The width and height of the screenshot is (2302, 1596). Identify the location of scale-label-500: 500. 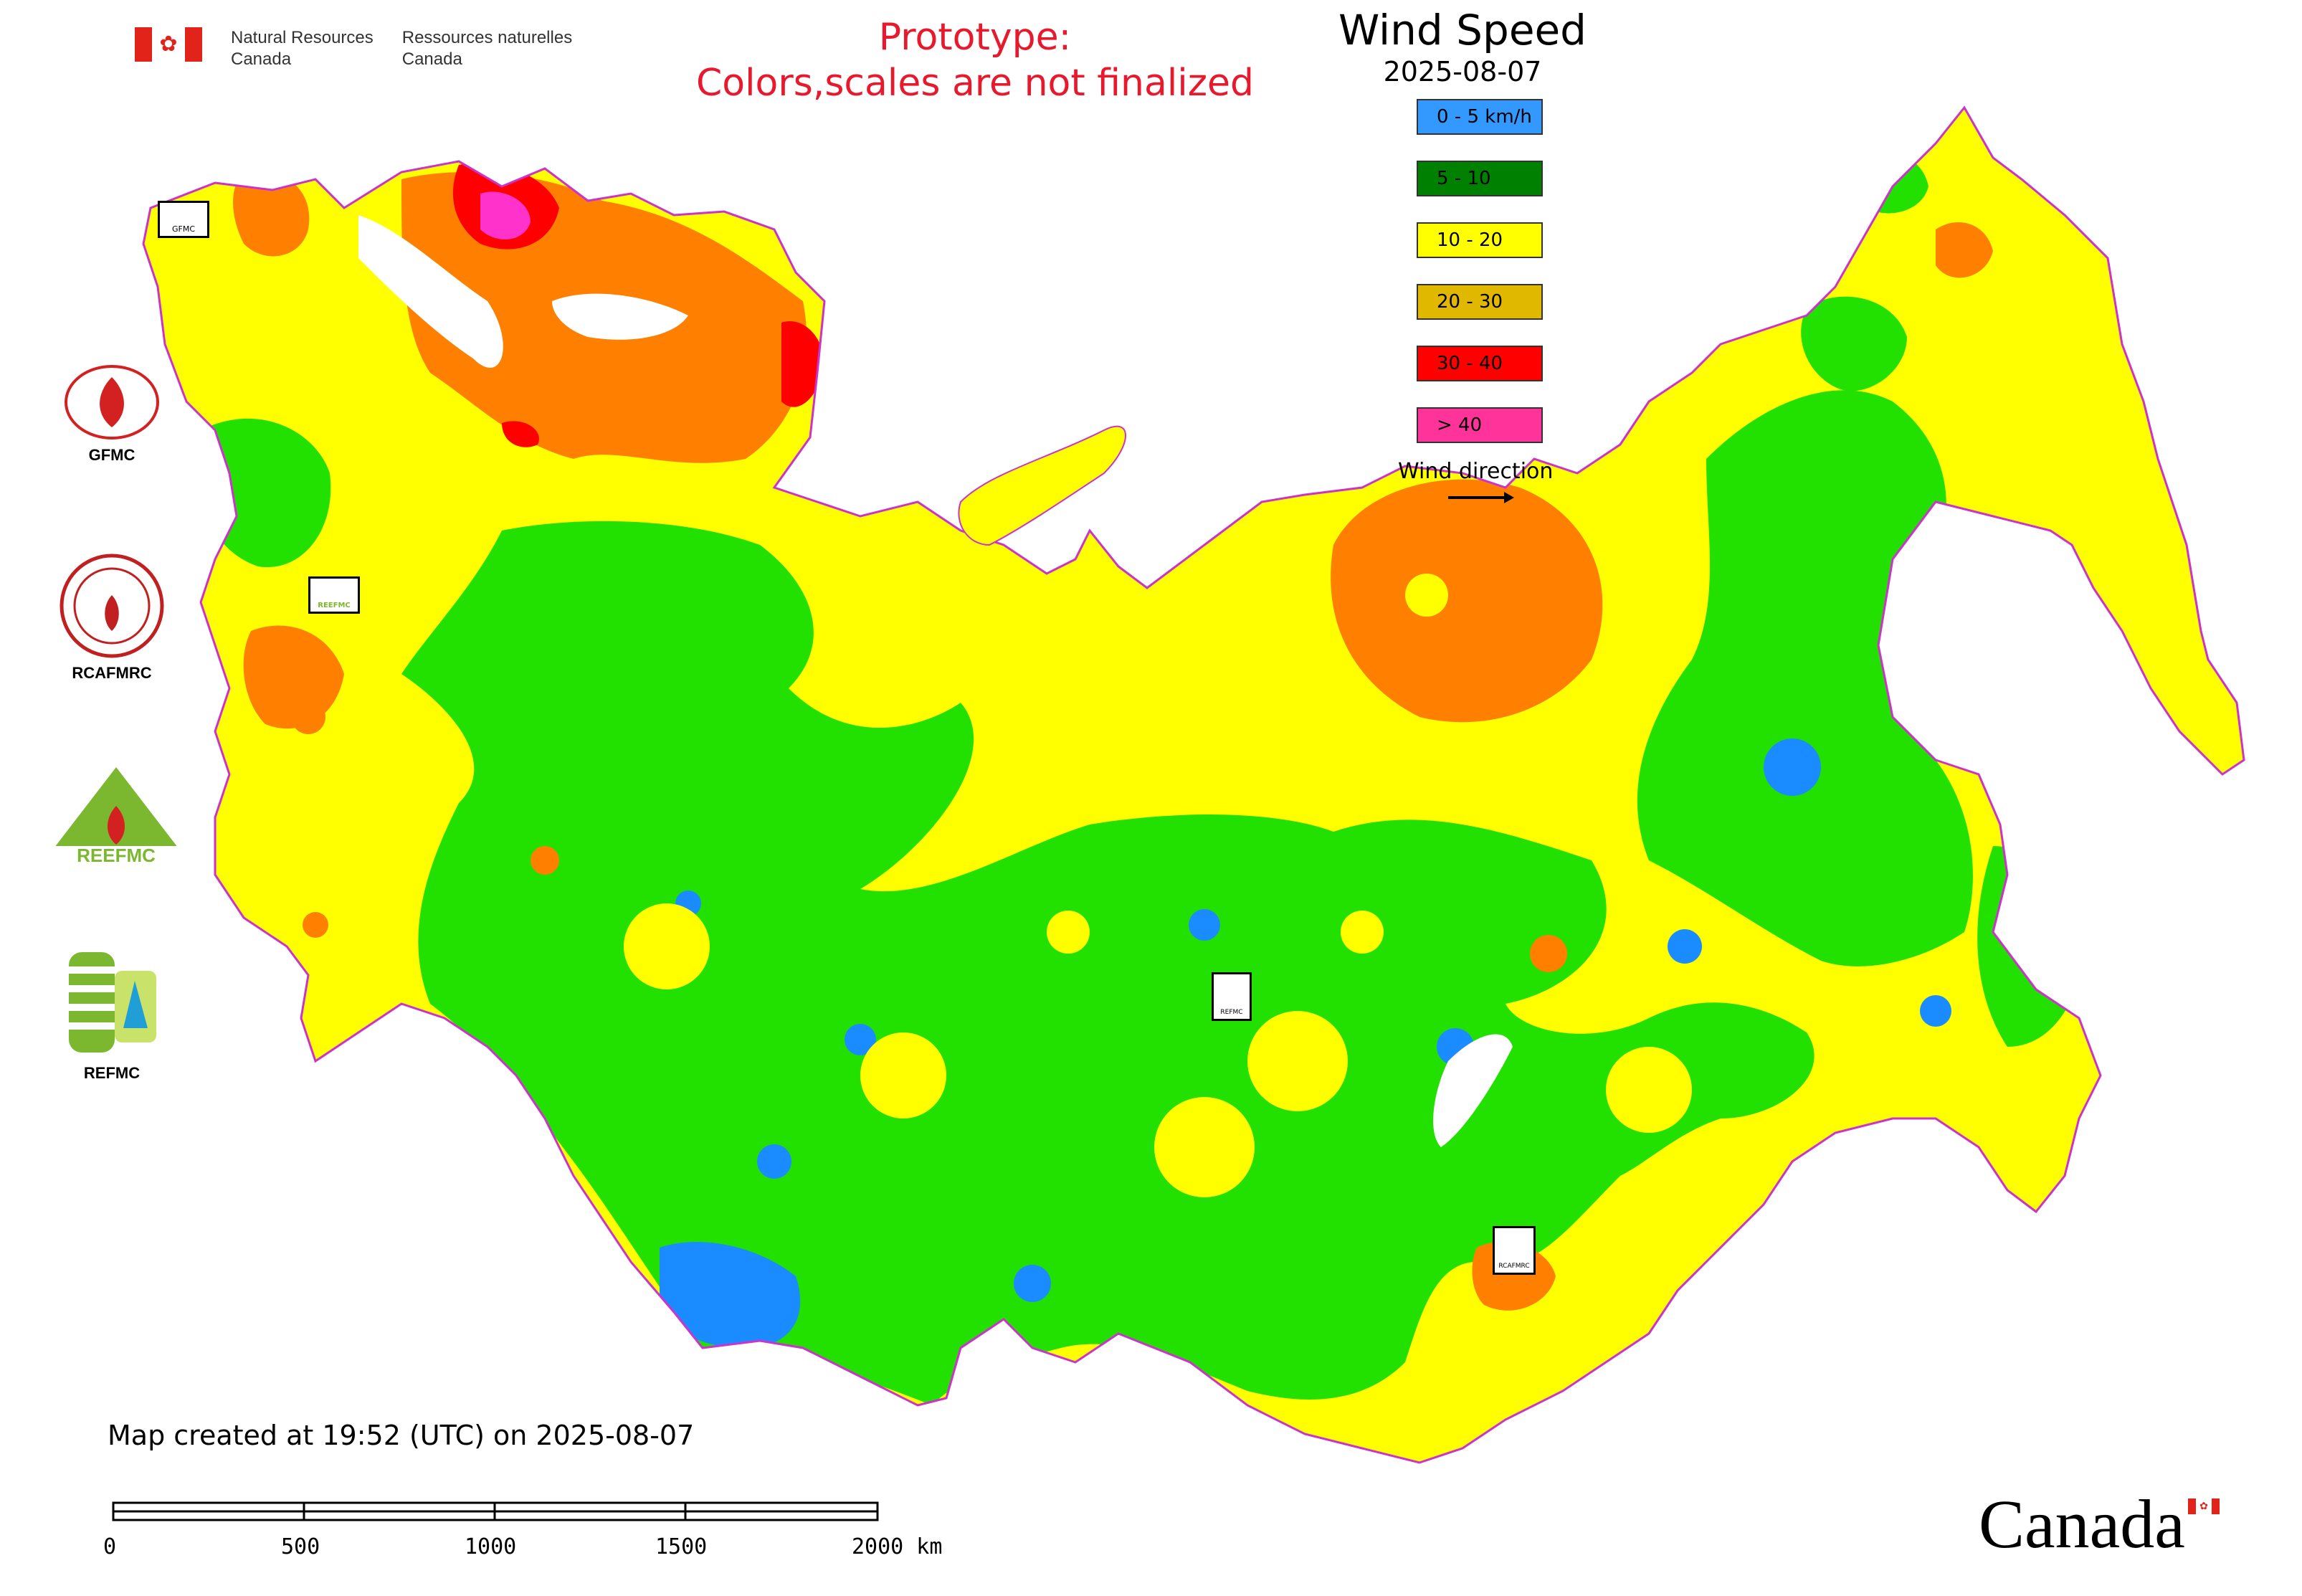
(301, 1546).